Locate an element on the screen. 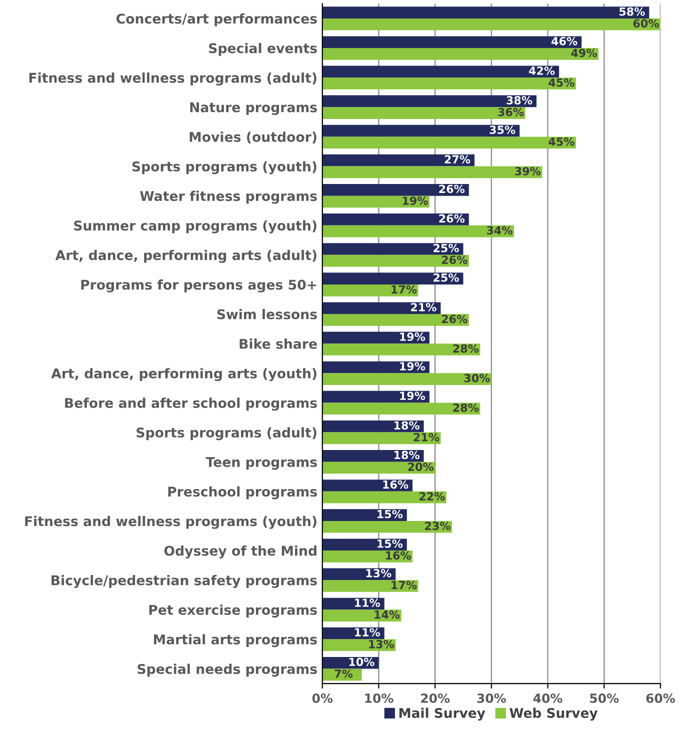 The image size is (683, 735). data-label: 35% is located at coordinates (503, 130).